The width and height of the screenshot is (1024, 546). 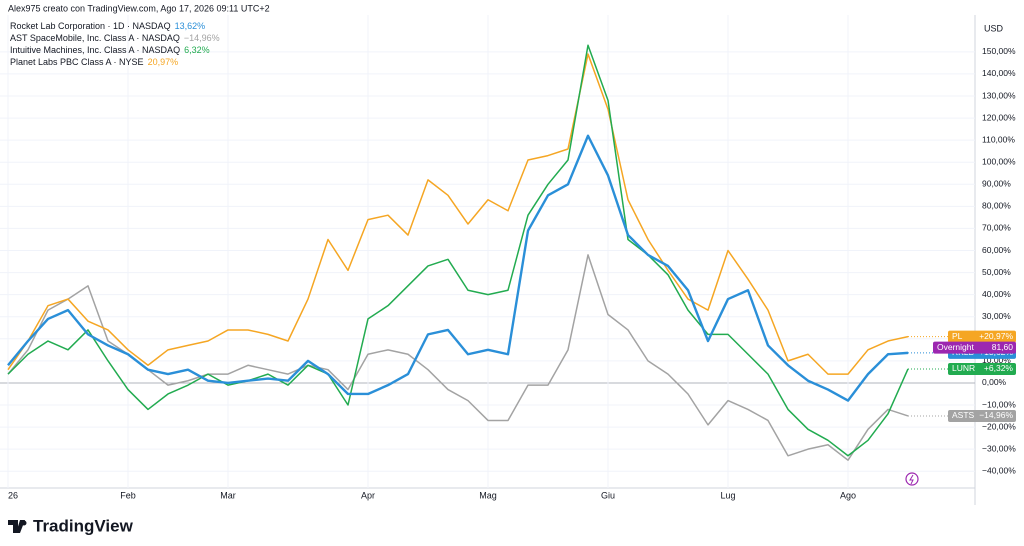 What do you see at coordinates (999, 117) in the screenshot?
I see `y-tick-label: 120,00%` at bounding box center [999, 117].